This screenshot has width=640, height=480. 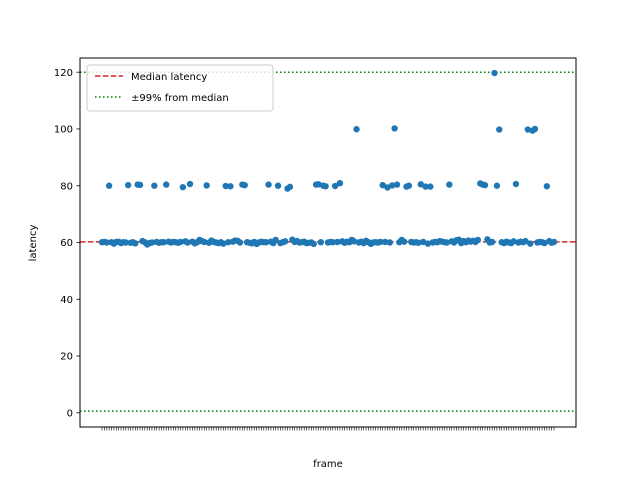 I want to click on y-tick-label: 40, so click(x=66, y=300).